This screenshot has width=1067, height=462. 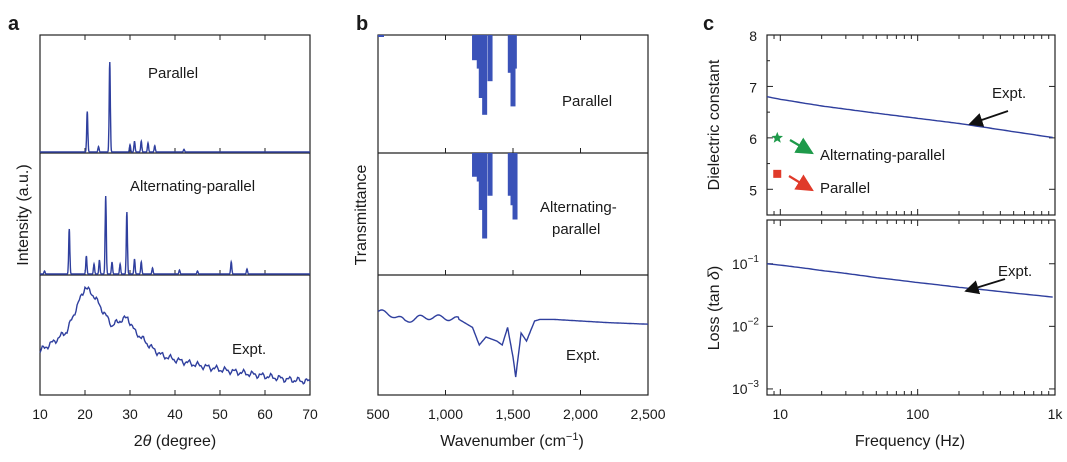 What do you see at coordinates (583, 355) in the screenshot?
I see `panel-b-label-expt: Expt.` at bounding box center [583, 355].